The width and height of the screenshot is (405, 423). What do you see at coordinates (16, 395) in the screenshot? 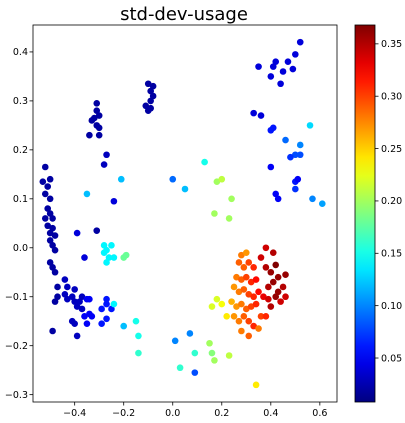
I see `y-tick-label: −0.3` at bounding box center [16, 395].